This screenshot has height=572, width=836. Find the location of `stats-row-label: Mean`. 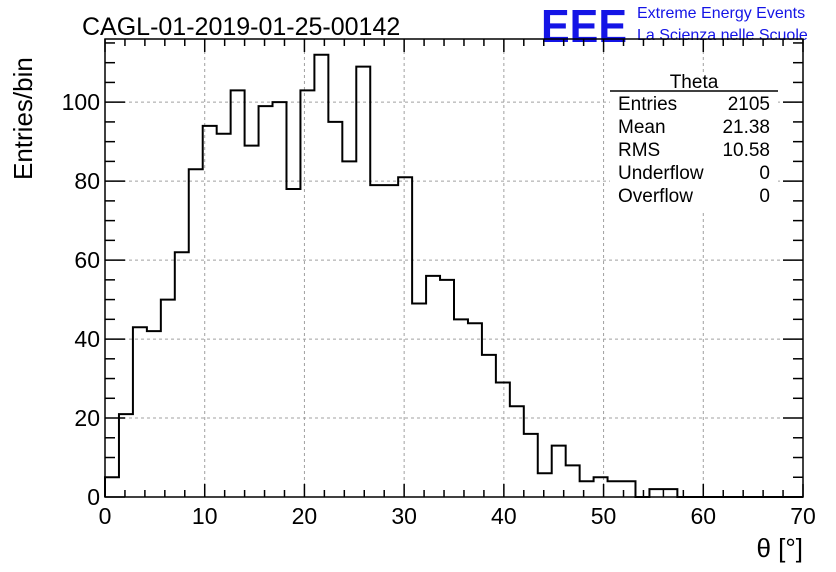

stats-row-label: Mean is located at coordinates (642, 127).